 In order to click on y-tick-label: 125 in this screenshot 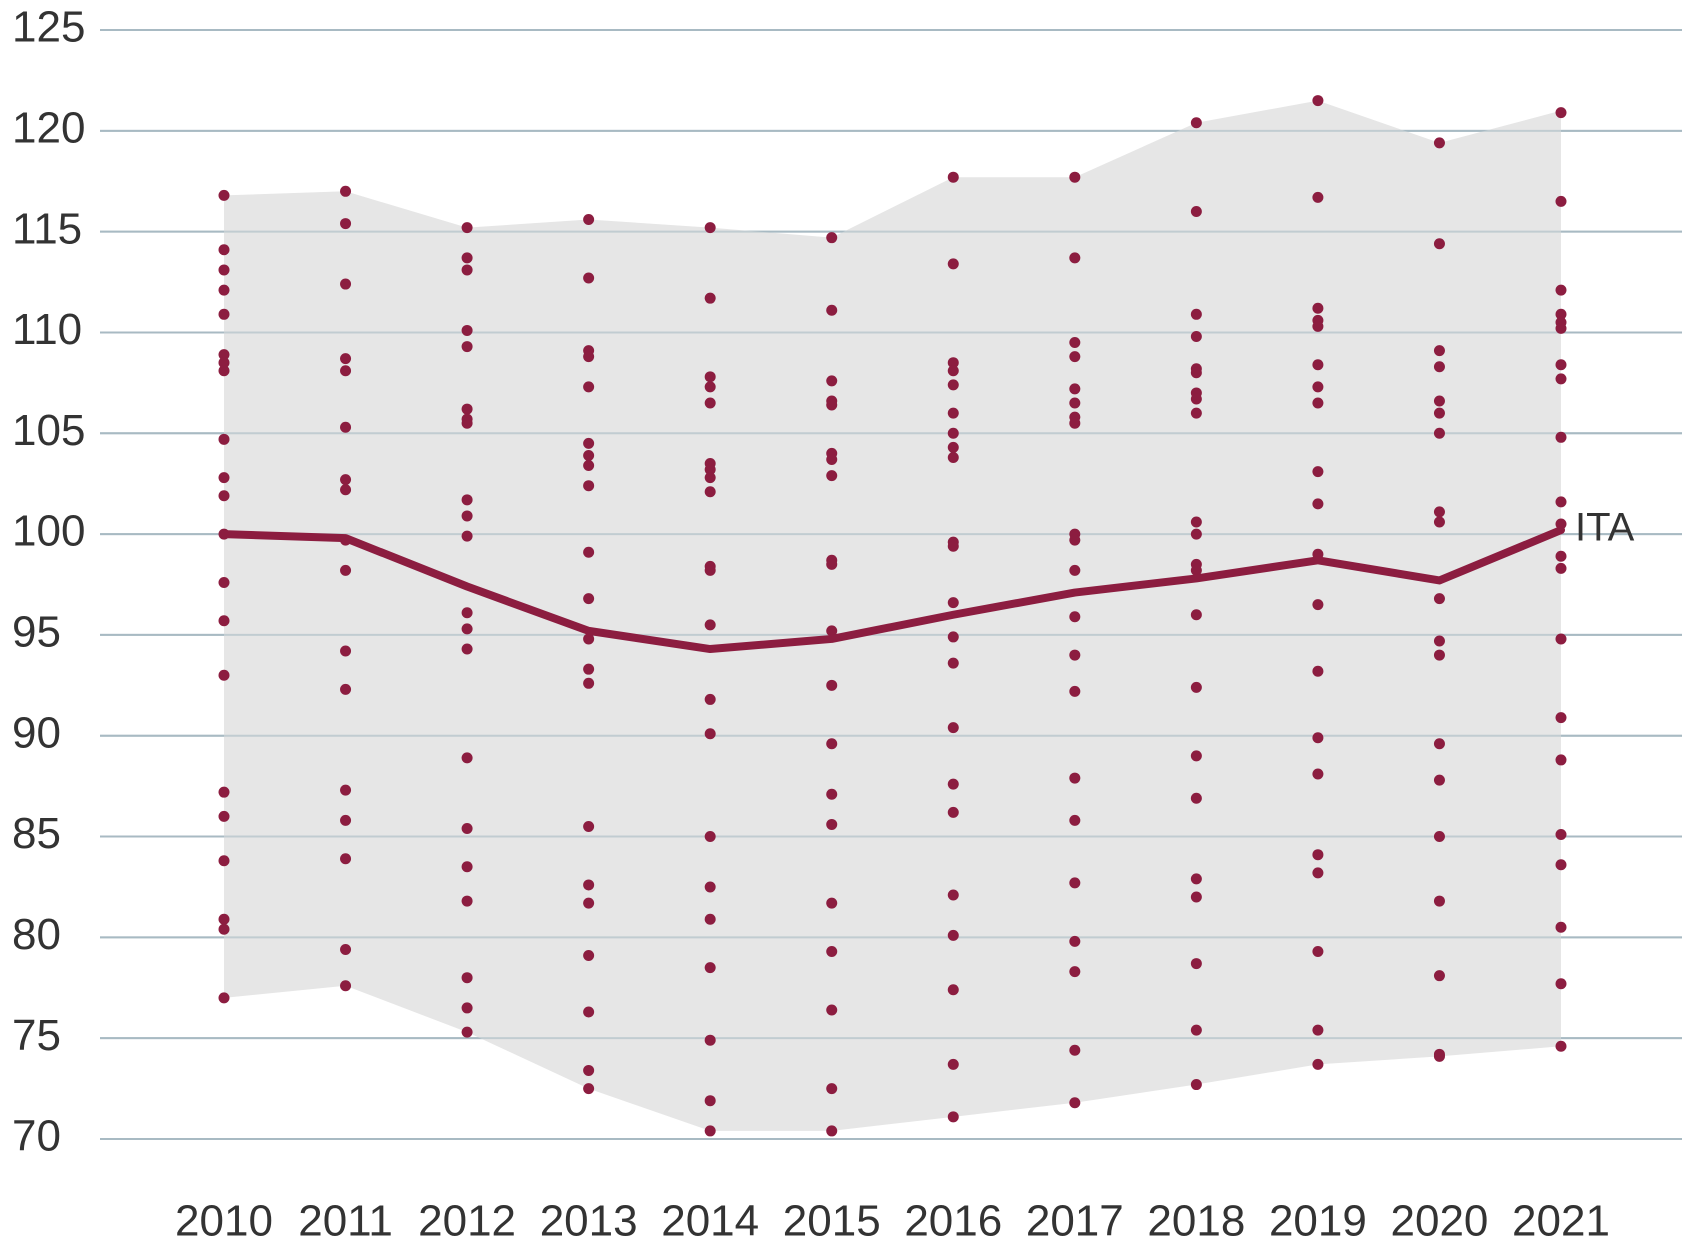, I will do `click(48, 27)`.